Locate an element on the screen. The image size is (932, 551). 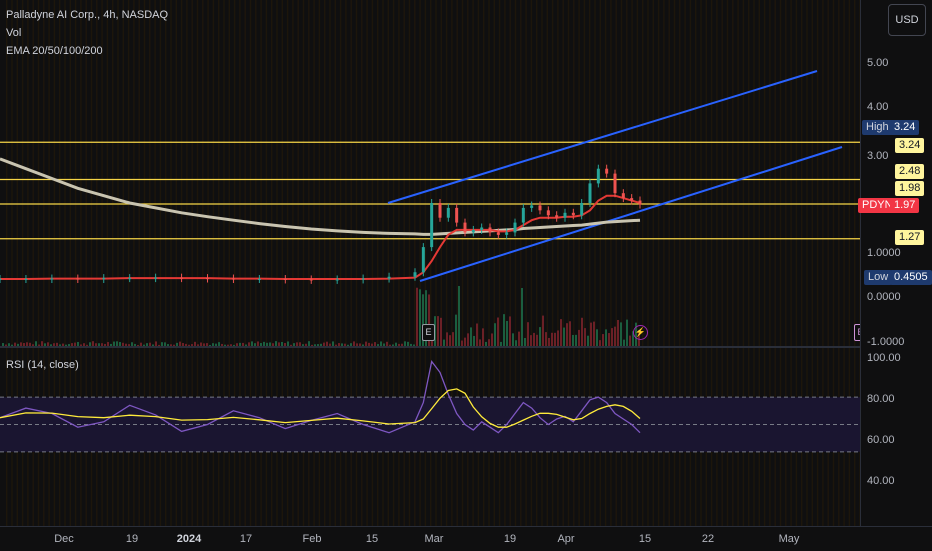
high-value: 3.24 is located at coordinates (905, 127).